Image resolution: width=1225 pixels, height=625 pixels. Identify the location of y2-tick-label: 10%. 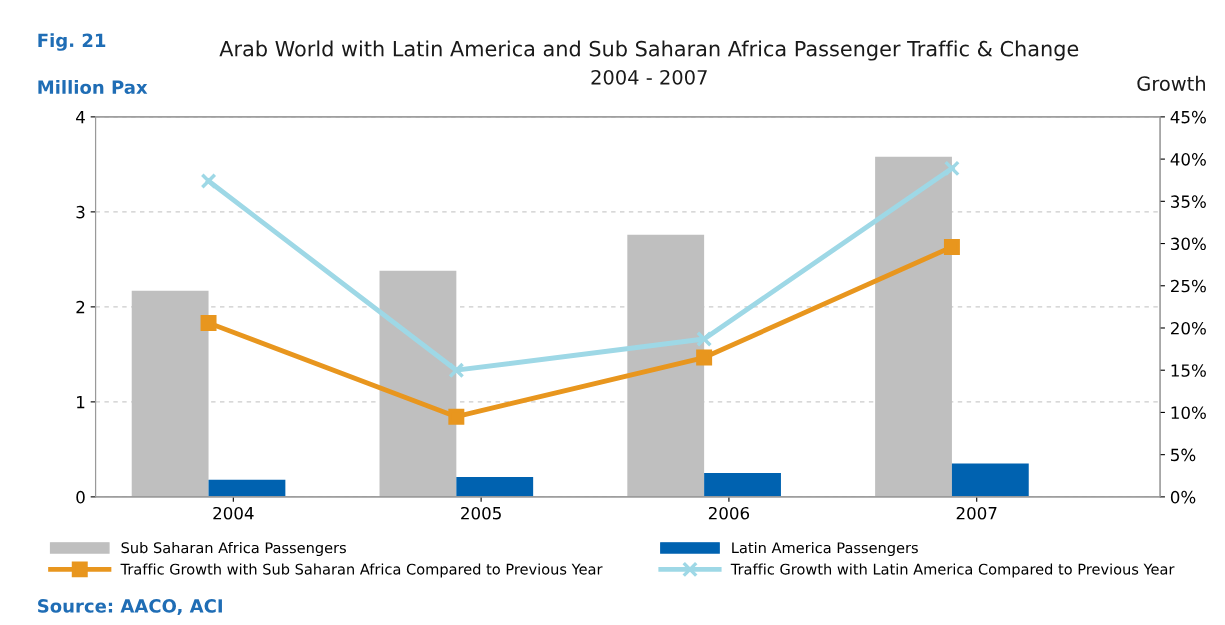
(1188, 412).